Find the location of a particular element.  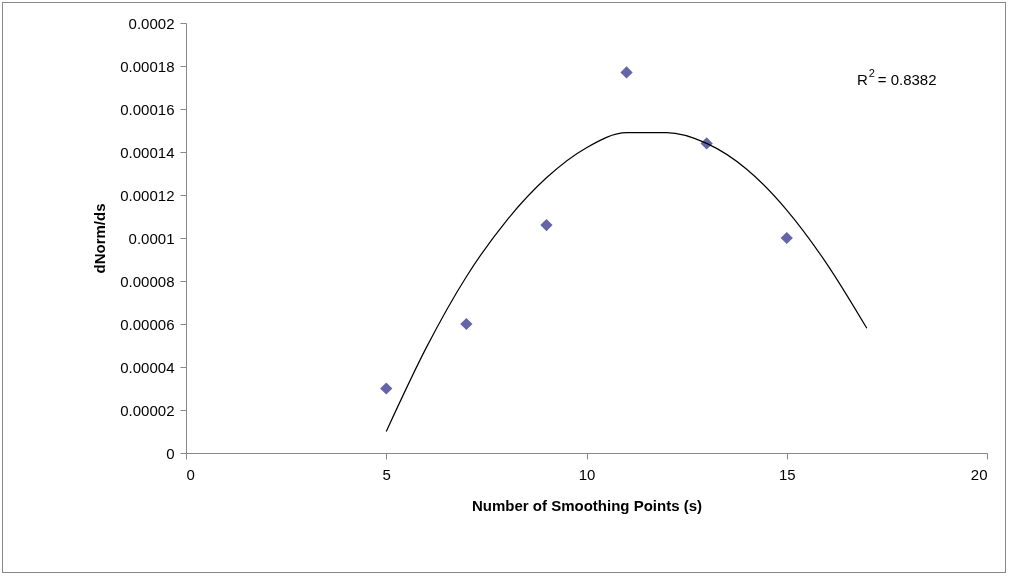

y-tick-label: 0.0002 is located at coordinates (151, 23).